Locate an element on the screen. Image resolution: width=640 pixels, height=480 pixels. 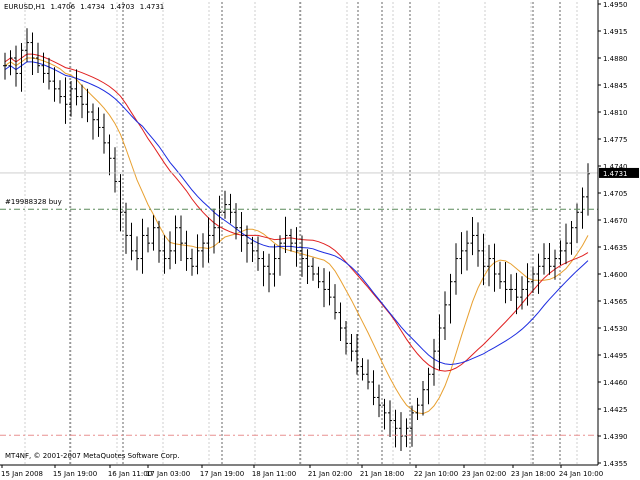
symbol-timeframe: EURUSD,H1 is located at coordinates (25, 7).